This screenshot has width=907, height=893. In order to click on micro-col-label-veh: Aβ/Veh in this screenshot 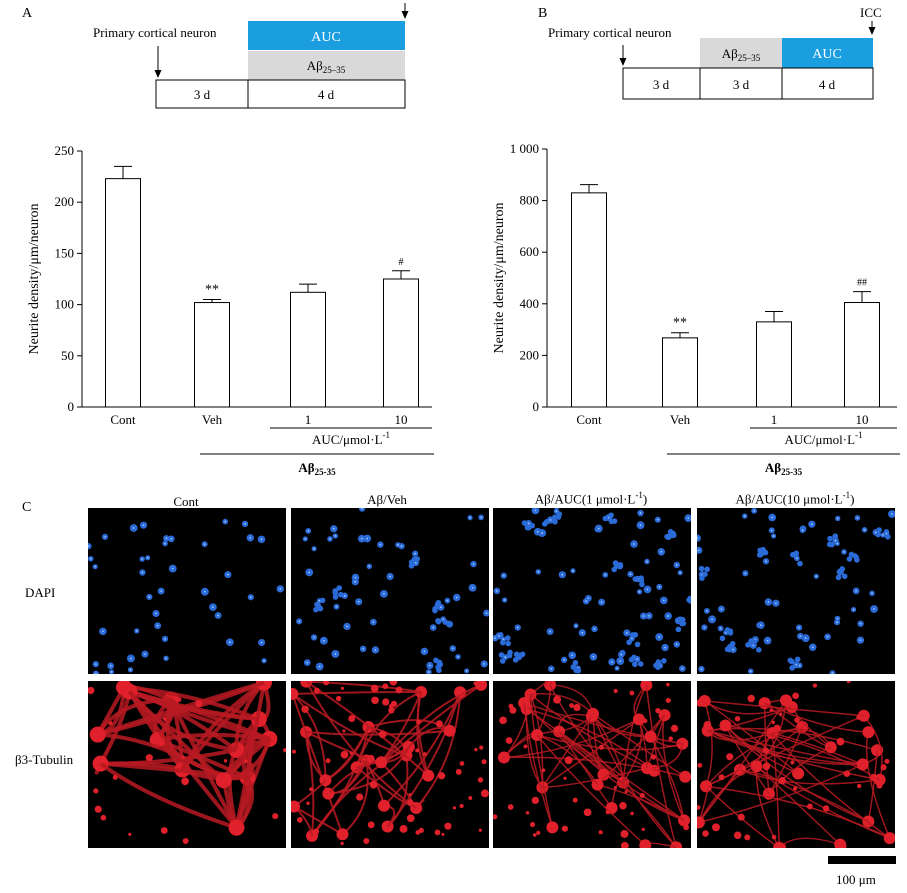, I will do `click(387, 499)`.